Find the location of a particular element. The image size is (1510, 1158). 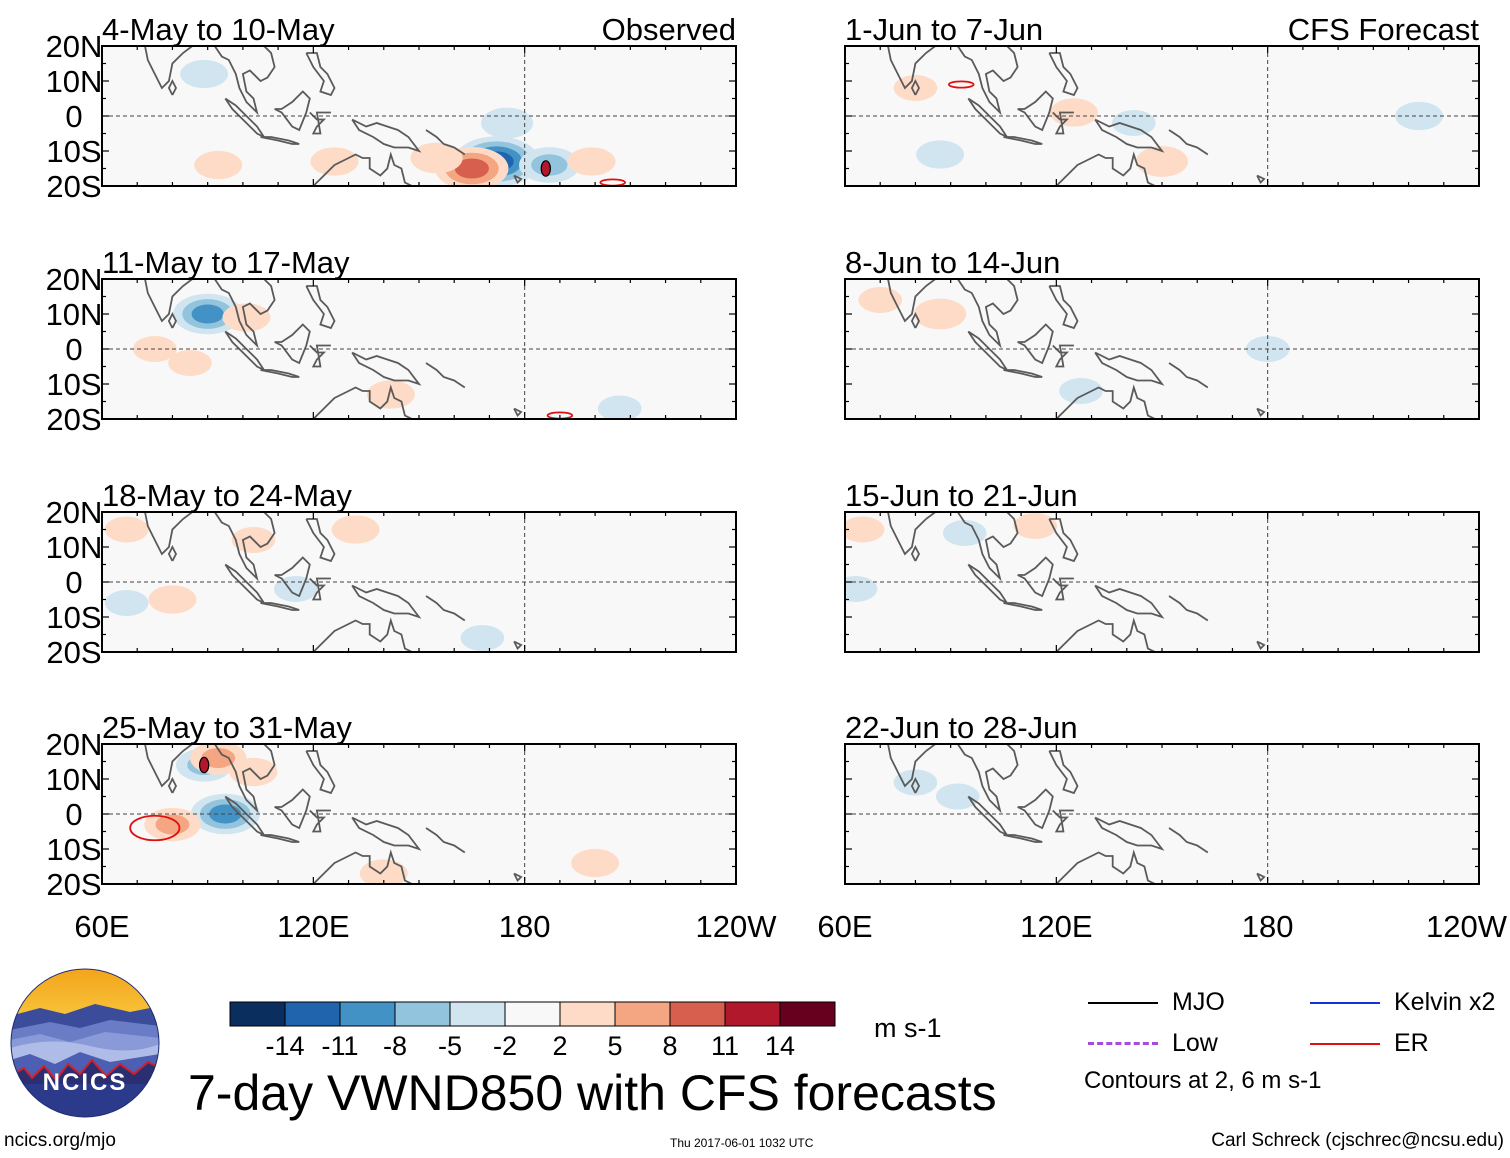

x-tick-label: 180 is located at coordinates (525, 926).